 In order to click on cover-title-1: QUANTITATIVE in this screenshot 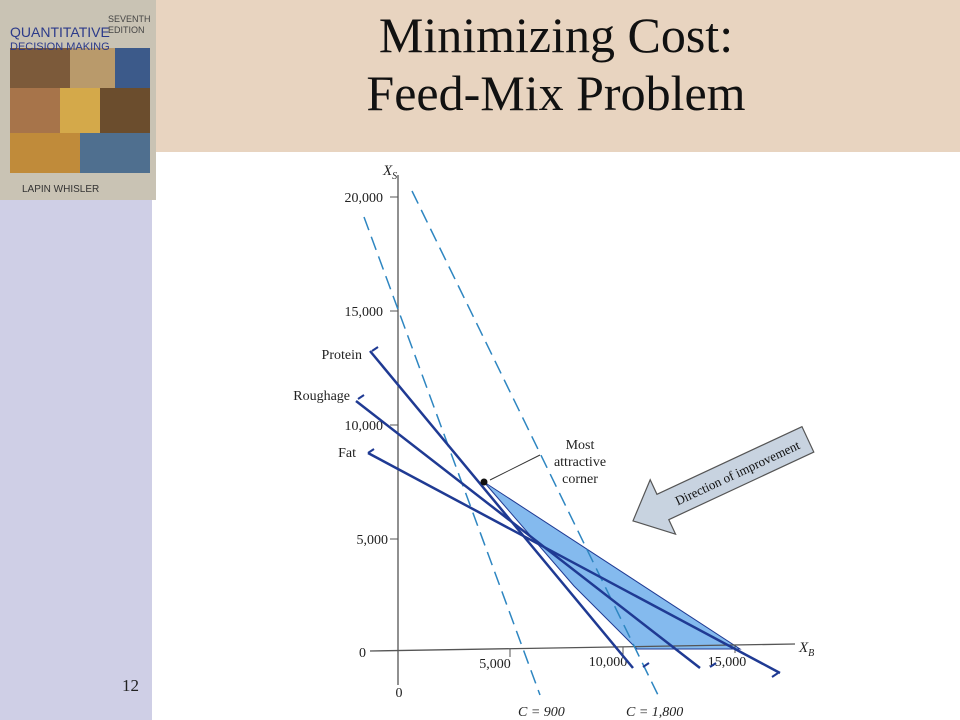, I will do `click(60, 32)`.